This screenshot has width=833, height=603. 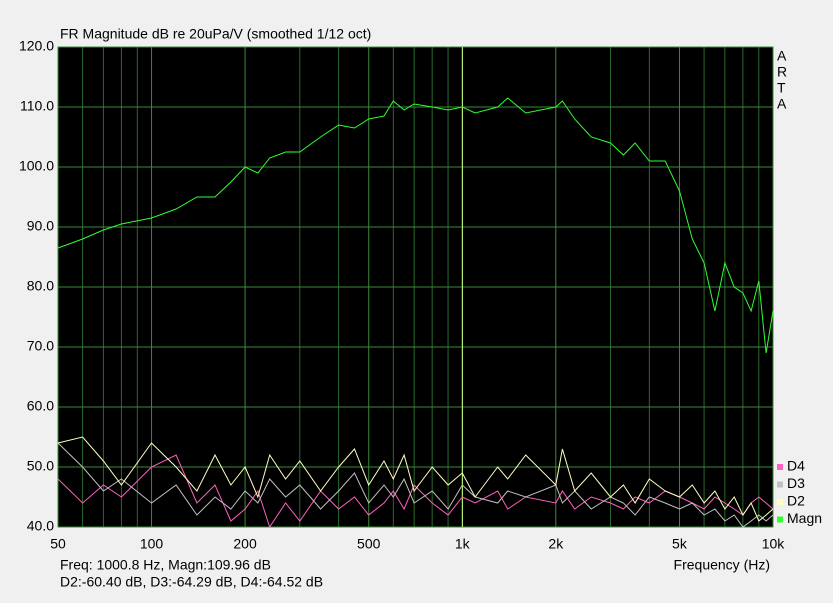 What do you see at coordinates (463, 544) in the screenshot?
I see `x-tick-label: 1k` at bounding box center [463, 544].